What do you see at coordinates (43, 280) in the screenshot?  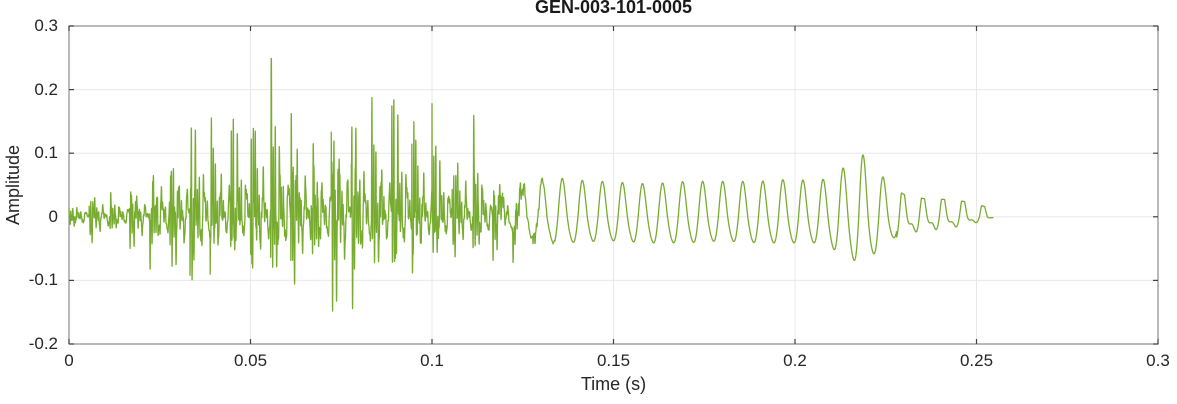 I see `y-tick-label: -0.1` at bounding box center [43, 280].